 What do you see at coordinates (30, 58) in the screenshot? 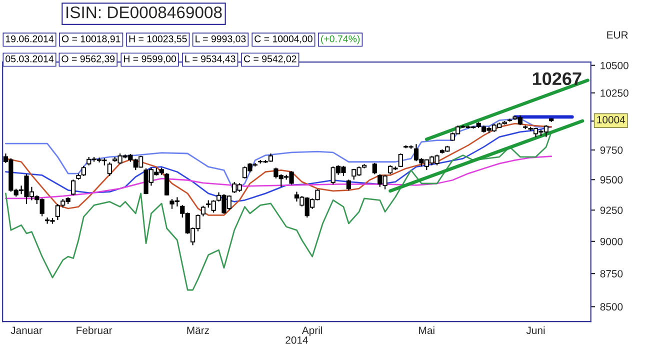
I see `annotation: 05.03.2014` at bounding box center [30, 58].